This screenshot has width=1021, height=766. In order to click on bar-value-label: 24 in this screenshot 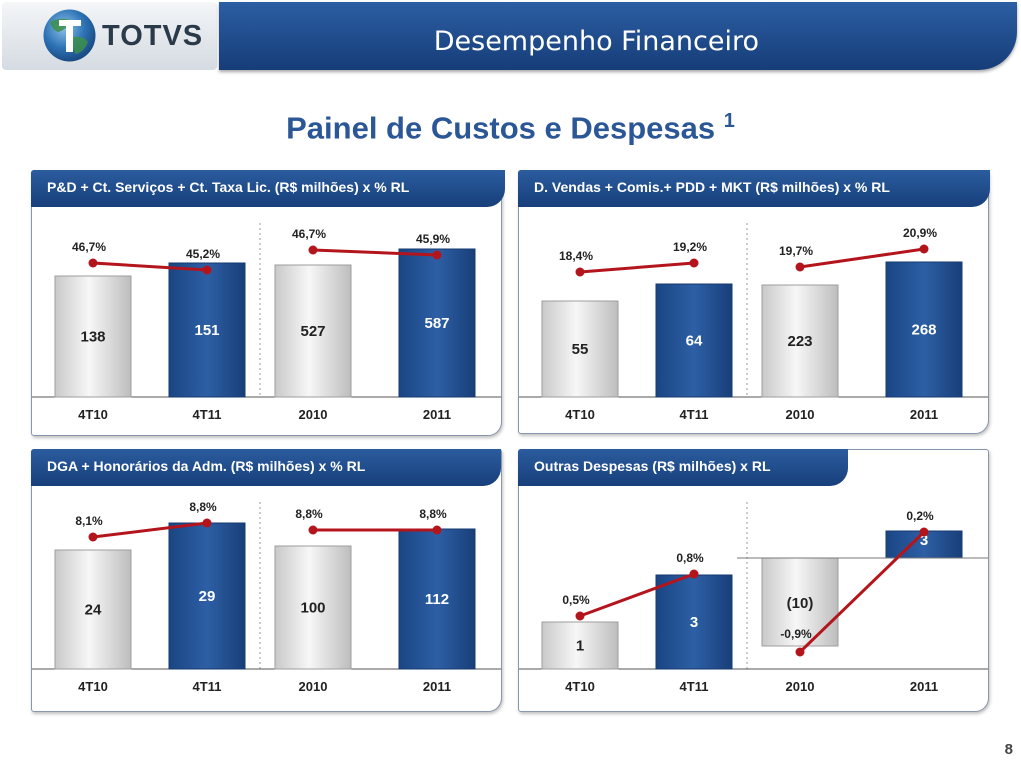, I will do `click(93, 610)`.